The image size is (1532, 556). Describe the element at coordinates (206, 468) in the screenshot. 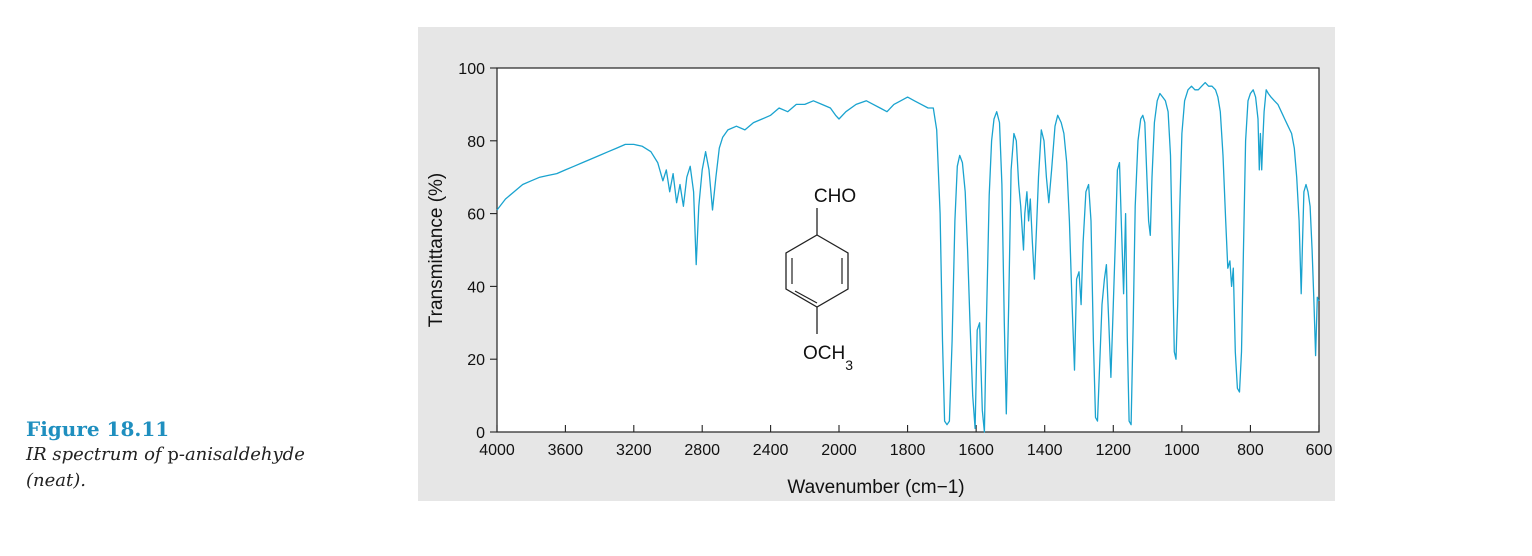

I see `figure-description: IR spectrum of p-anisaldehyde (neat).` at that location.